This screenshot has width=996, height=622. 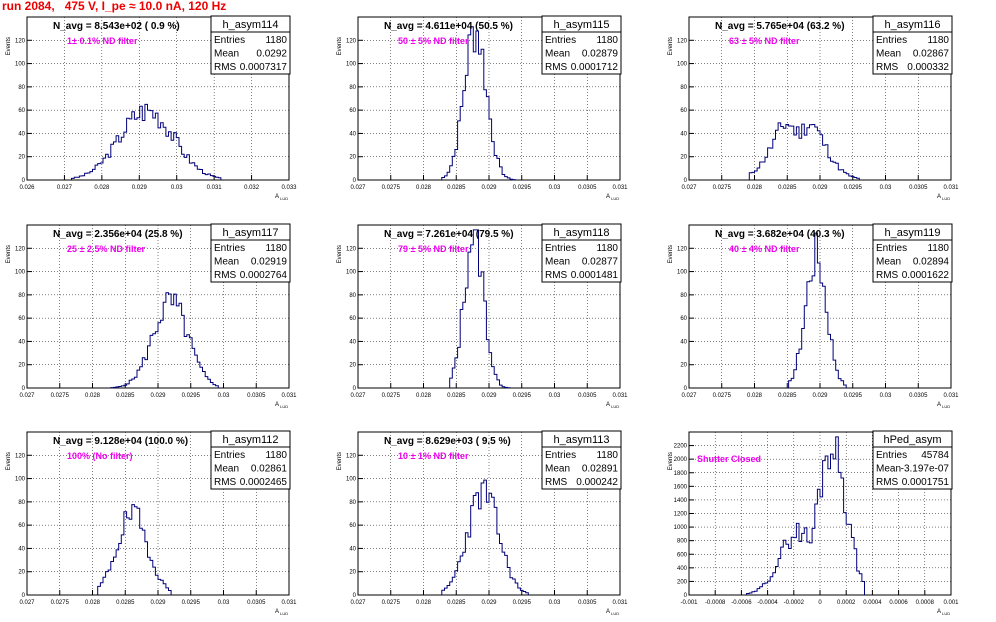 What do you see at coordinates (681, 487) in the screenshot?
I see `y-tick-label: 1600` at bounding box center [681, 487].